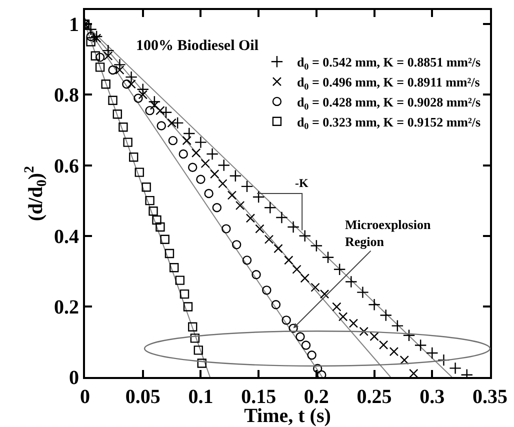 Image resolution: width=514 pixels, height=427 pixels. What do you see at coordinates (66, 166) in the screenshot?
I see `y-tick-label: 0.6` at bounding box center [66, 166].